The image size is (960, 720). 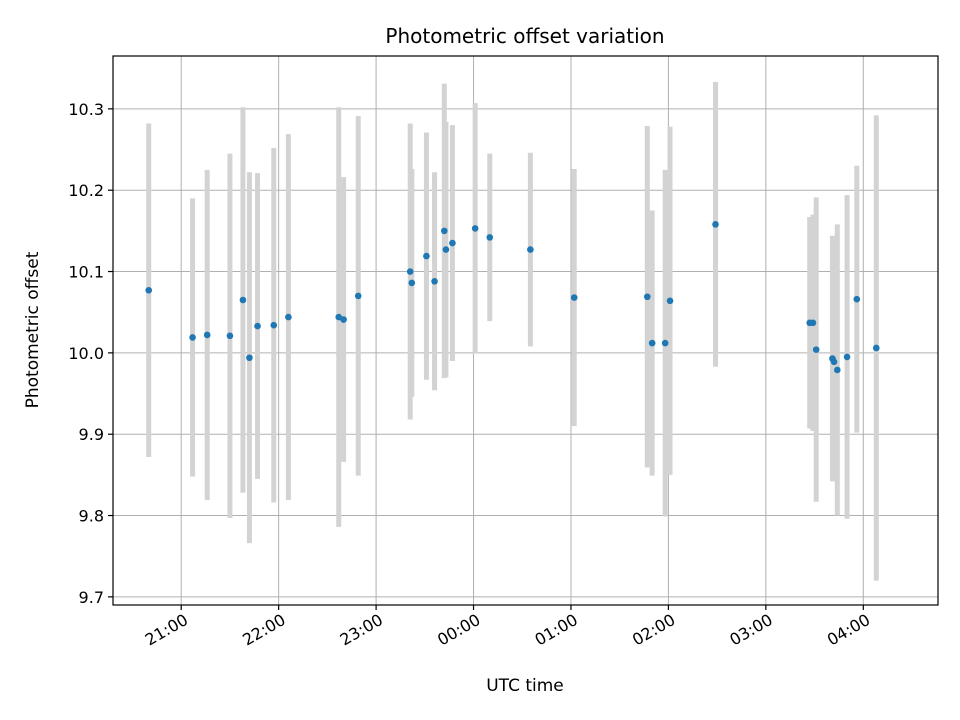 I want to click on chart-title: Photometric offset variation, so click(x=524, y=36).